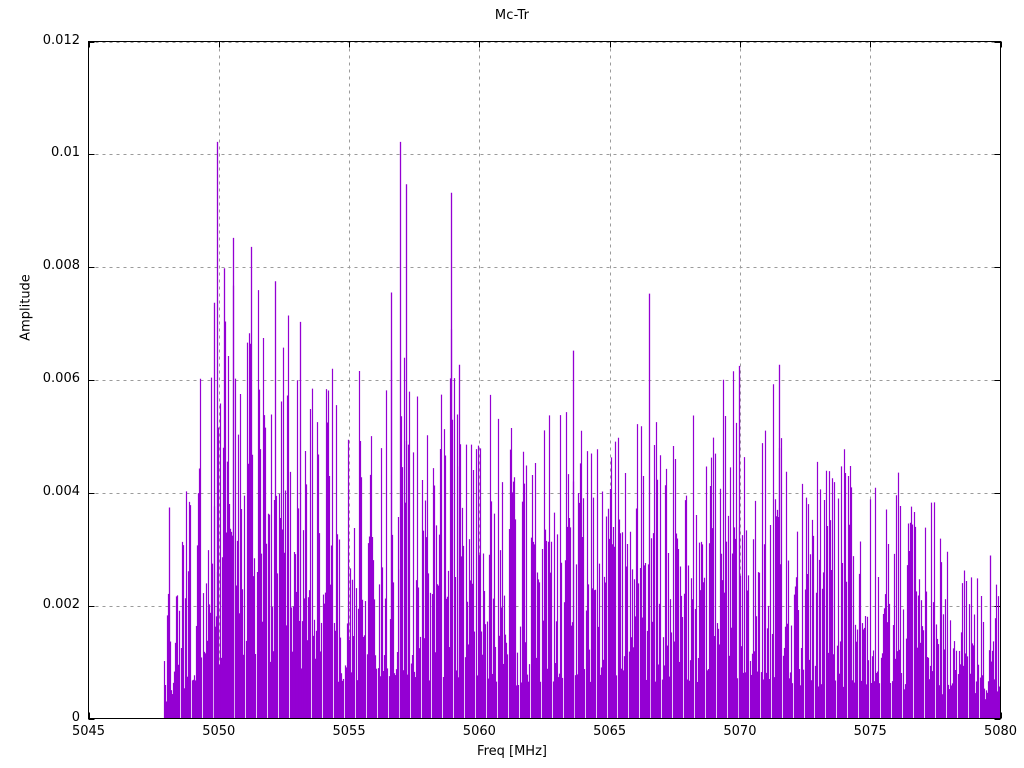  What do you see at coordinates (61, 378) in the screenshot?
I see `y-tick-label: 0.006` at bounding box center [61, 378].